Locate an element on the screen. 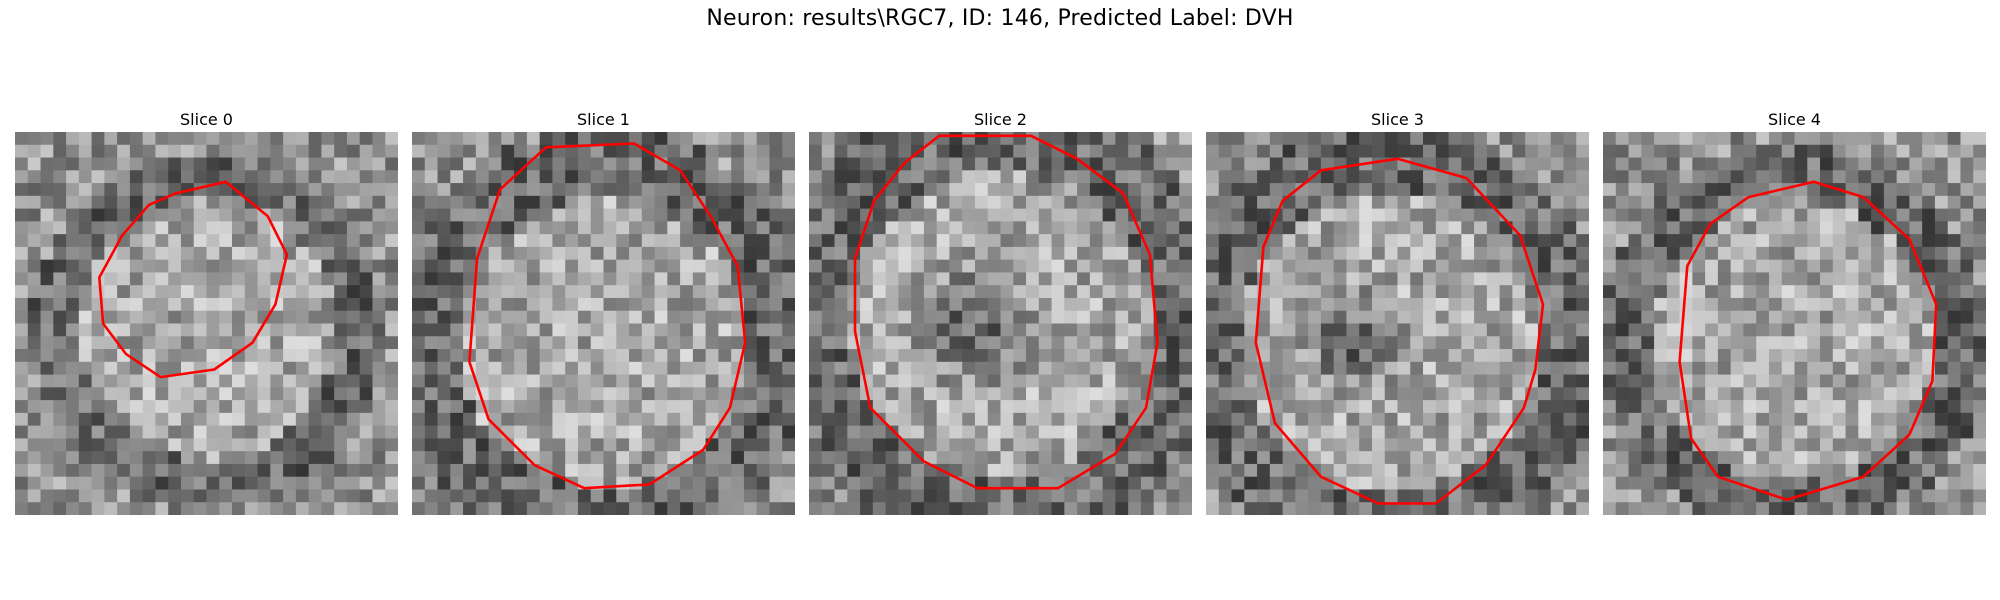 The image size is (2000, 600). slice-panel-2: Slice 2 is located at coordinates (1000, 311).